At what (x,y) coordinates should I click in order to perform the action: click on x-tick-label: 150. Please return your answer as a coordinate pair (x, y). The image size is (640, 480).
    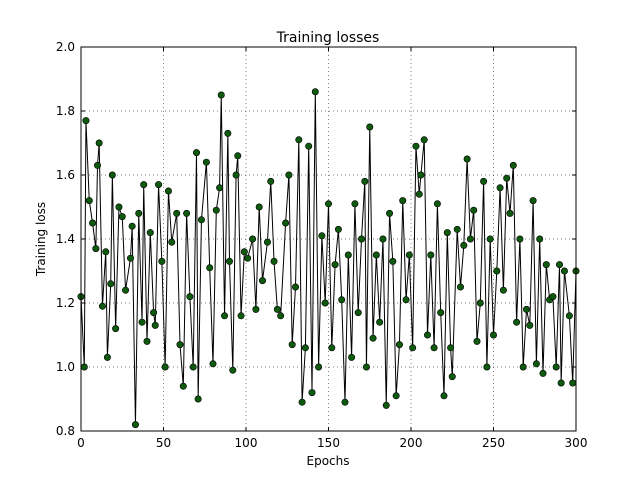
    Looking at the image, I should click on (328, 443).